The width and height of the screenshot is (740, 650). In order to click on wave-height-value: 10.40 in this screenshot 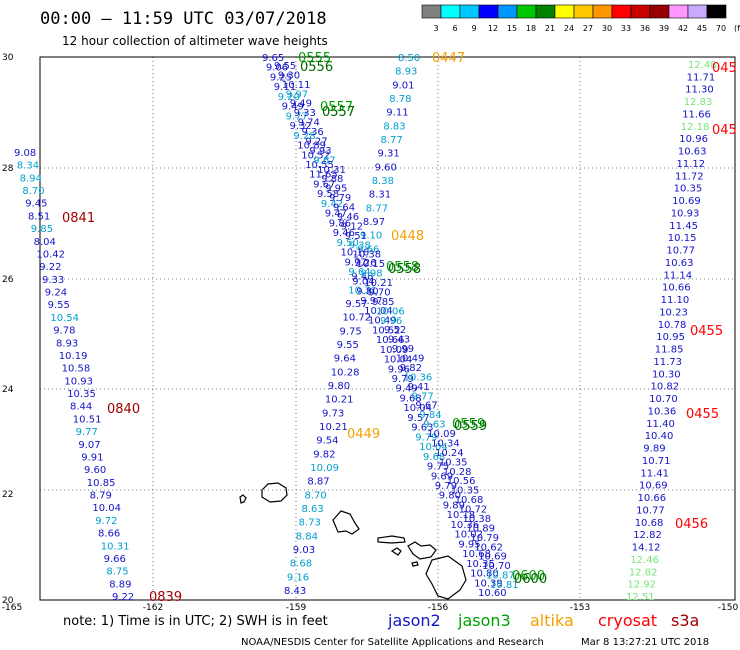, I will do `click(659, 436)`.